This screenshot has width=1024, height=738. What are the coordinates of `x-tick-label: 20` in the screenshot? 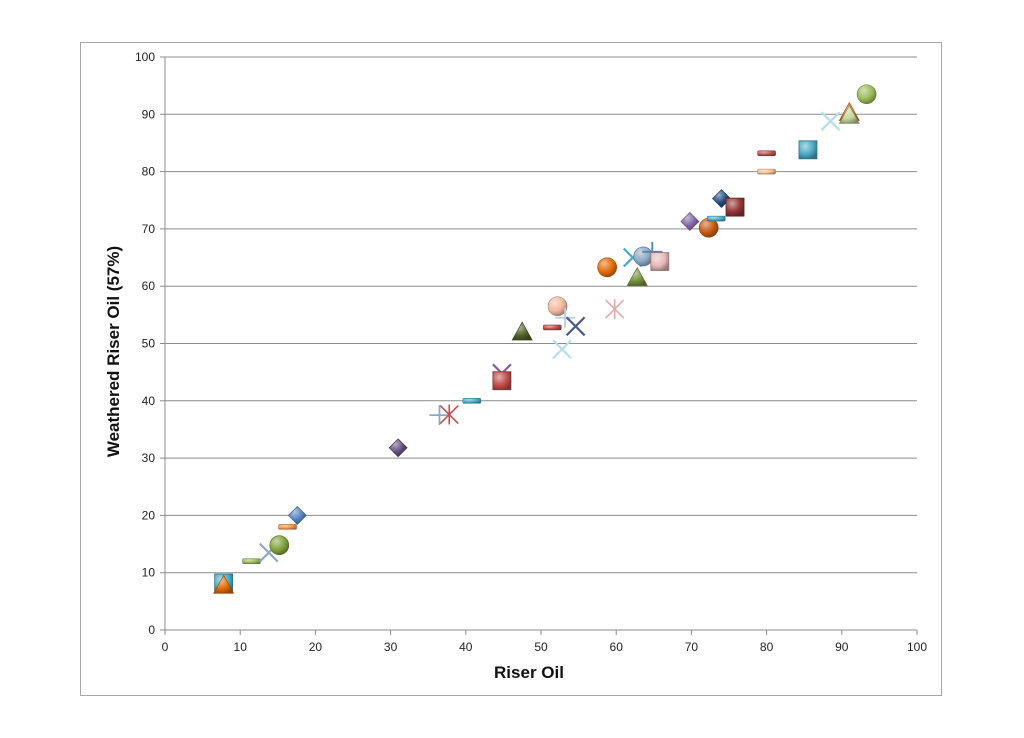 It's located at (316, 647).